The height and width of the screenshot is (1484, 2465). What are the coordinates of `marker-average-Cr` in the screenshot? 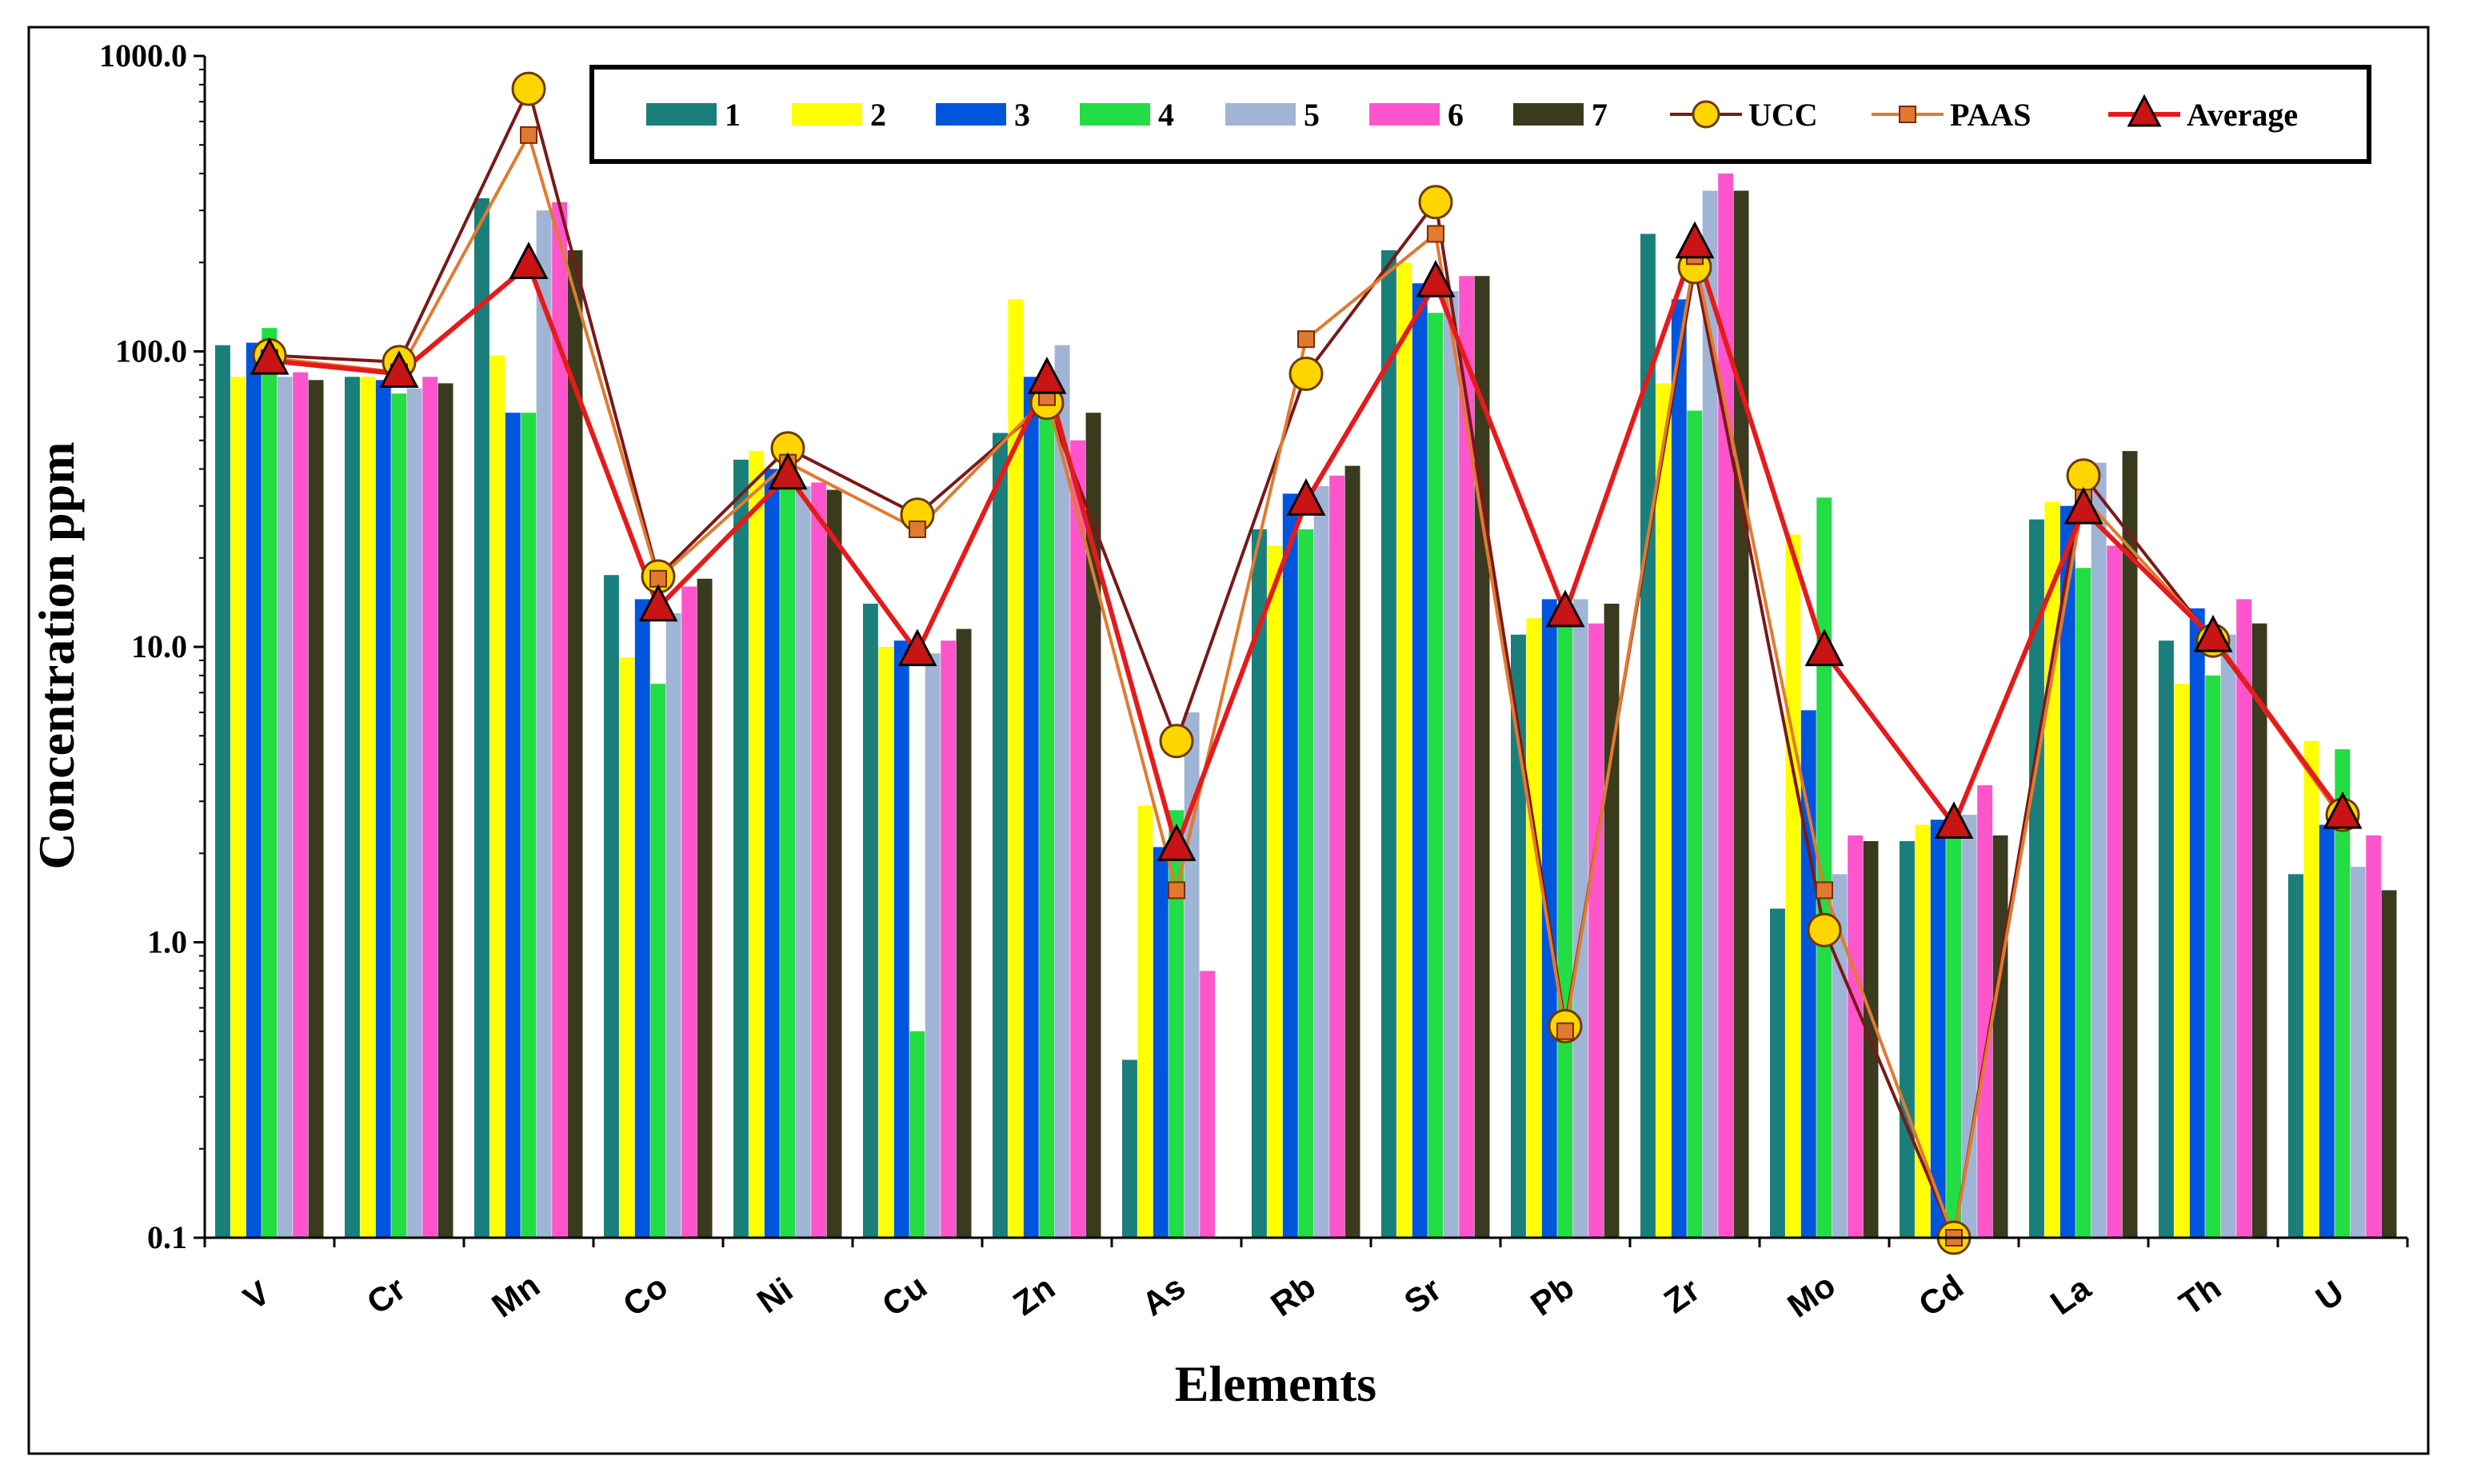 It's located at (399, 369).